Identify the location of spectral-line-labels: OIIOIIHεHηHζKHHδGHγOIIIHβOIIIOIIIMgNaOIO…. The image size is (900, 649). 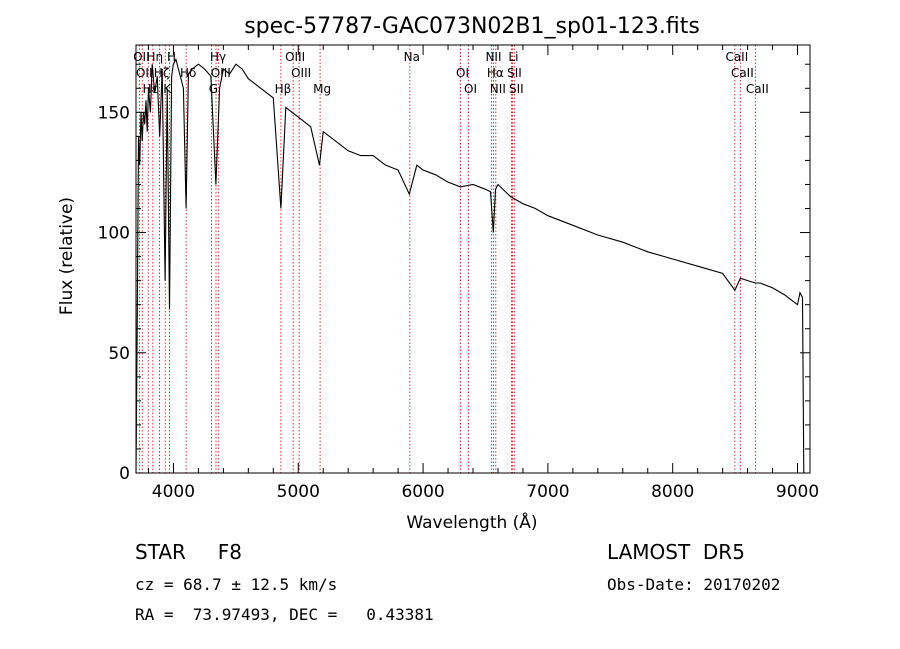
(451, 73).